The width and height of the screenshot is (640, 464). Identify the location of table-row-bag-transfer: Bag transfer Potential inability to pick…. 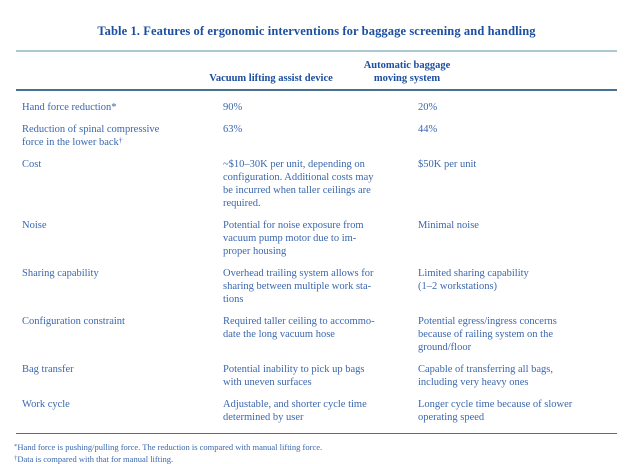
(316, 376).